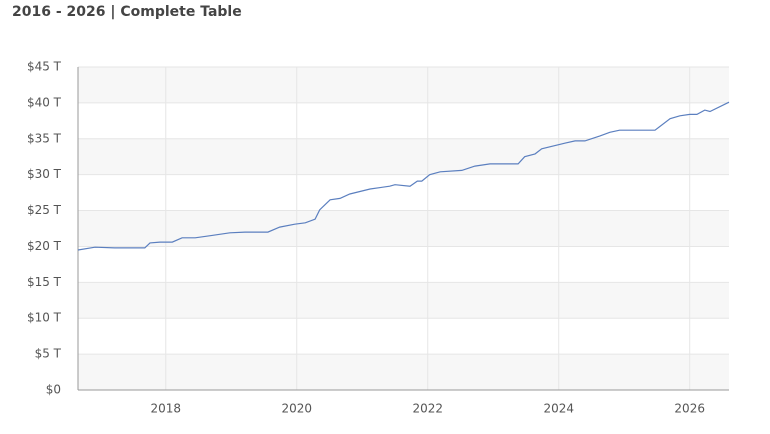 The width and height of the screenshot is (770, 434). I want to click on y-tick-label: $15 T, so click(44, 282).